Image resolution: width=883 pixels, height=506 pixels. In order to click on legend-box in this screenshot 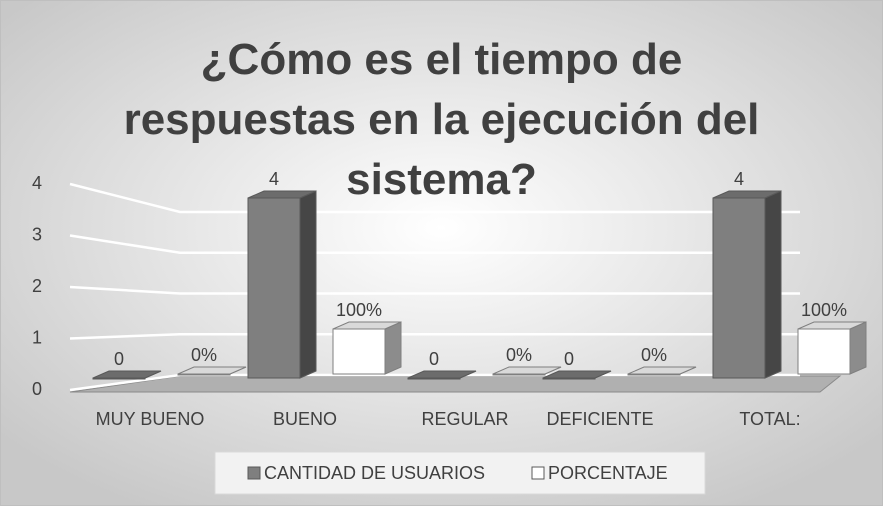, I will do `click(460, 473)`.